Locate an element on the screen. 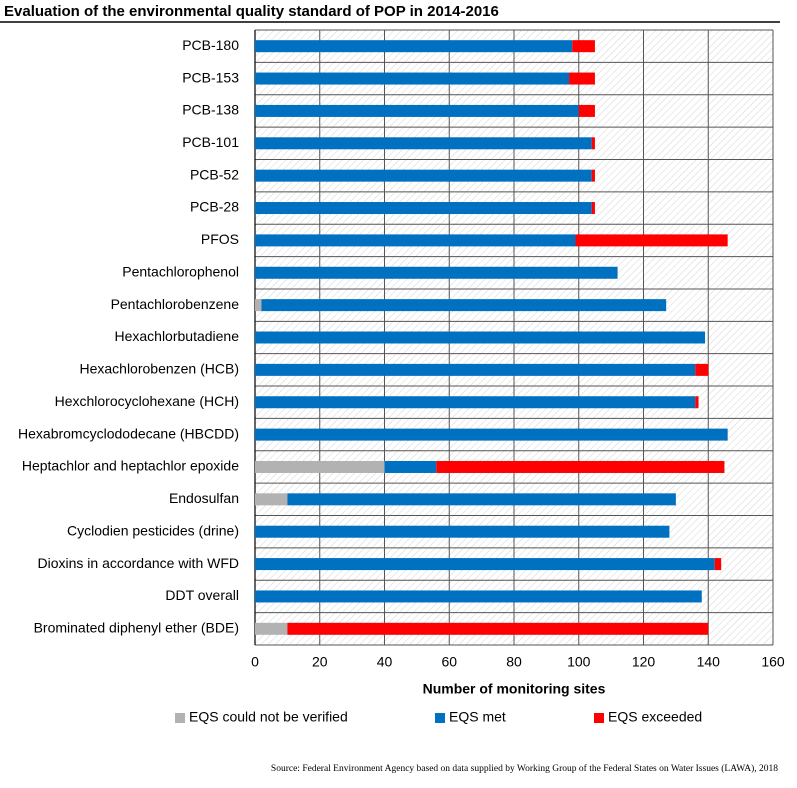 Image resolution: width=797 pixels, height=788 pixels. y-tick-label: Heptachlor and heptachlor epoxide is located at coordinates (130, 466).